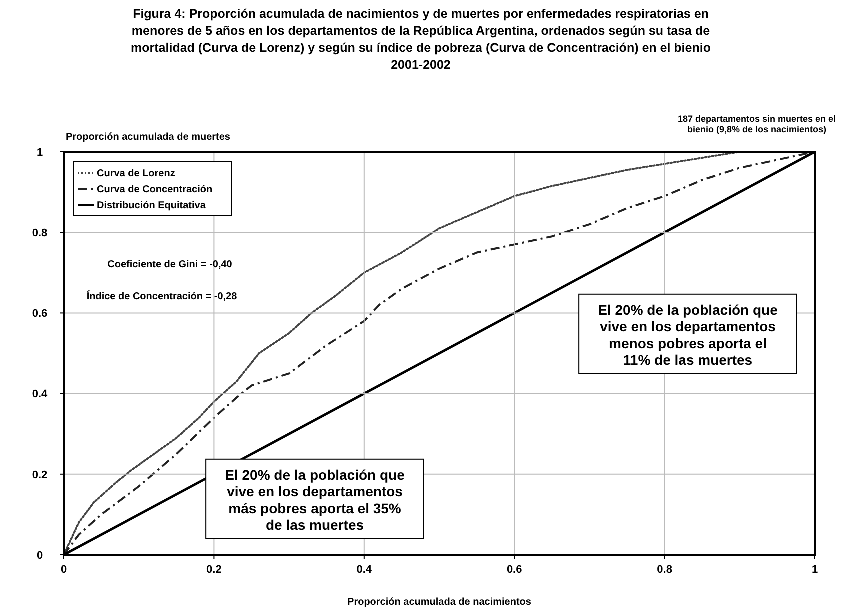 This screenshot has width=842, height=611. What do you see at coordinates (514, 570) in the screenshot?
I see `x-tick-label: 0.6` at bounding box center [514, 570].